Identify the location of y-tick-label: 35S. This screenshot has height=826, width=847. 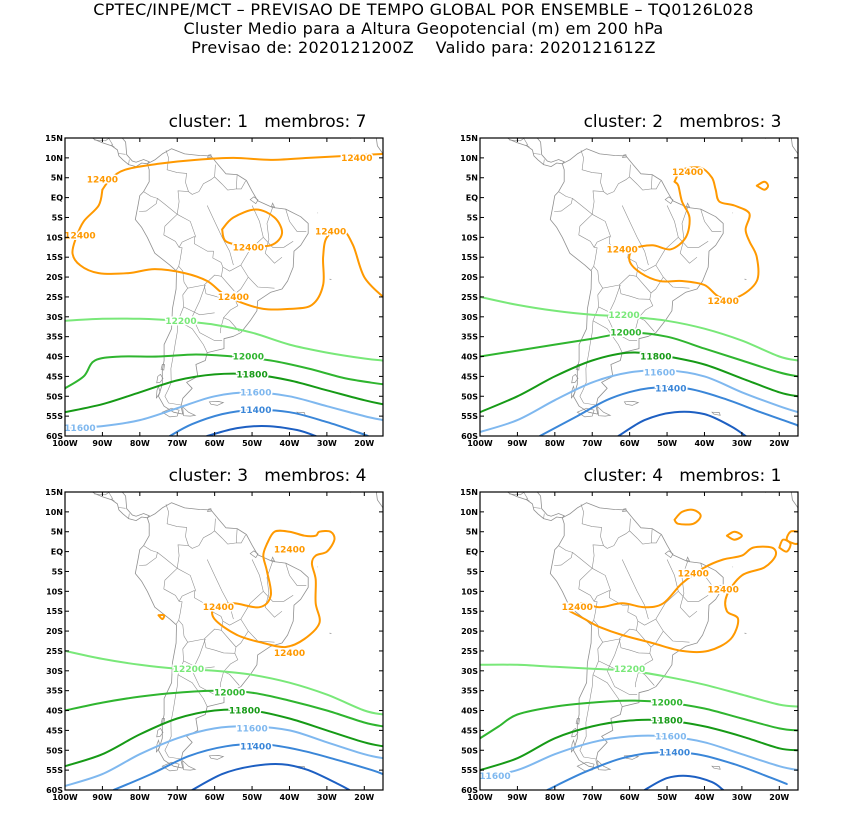
(469, 691).